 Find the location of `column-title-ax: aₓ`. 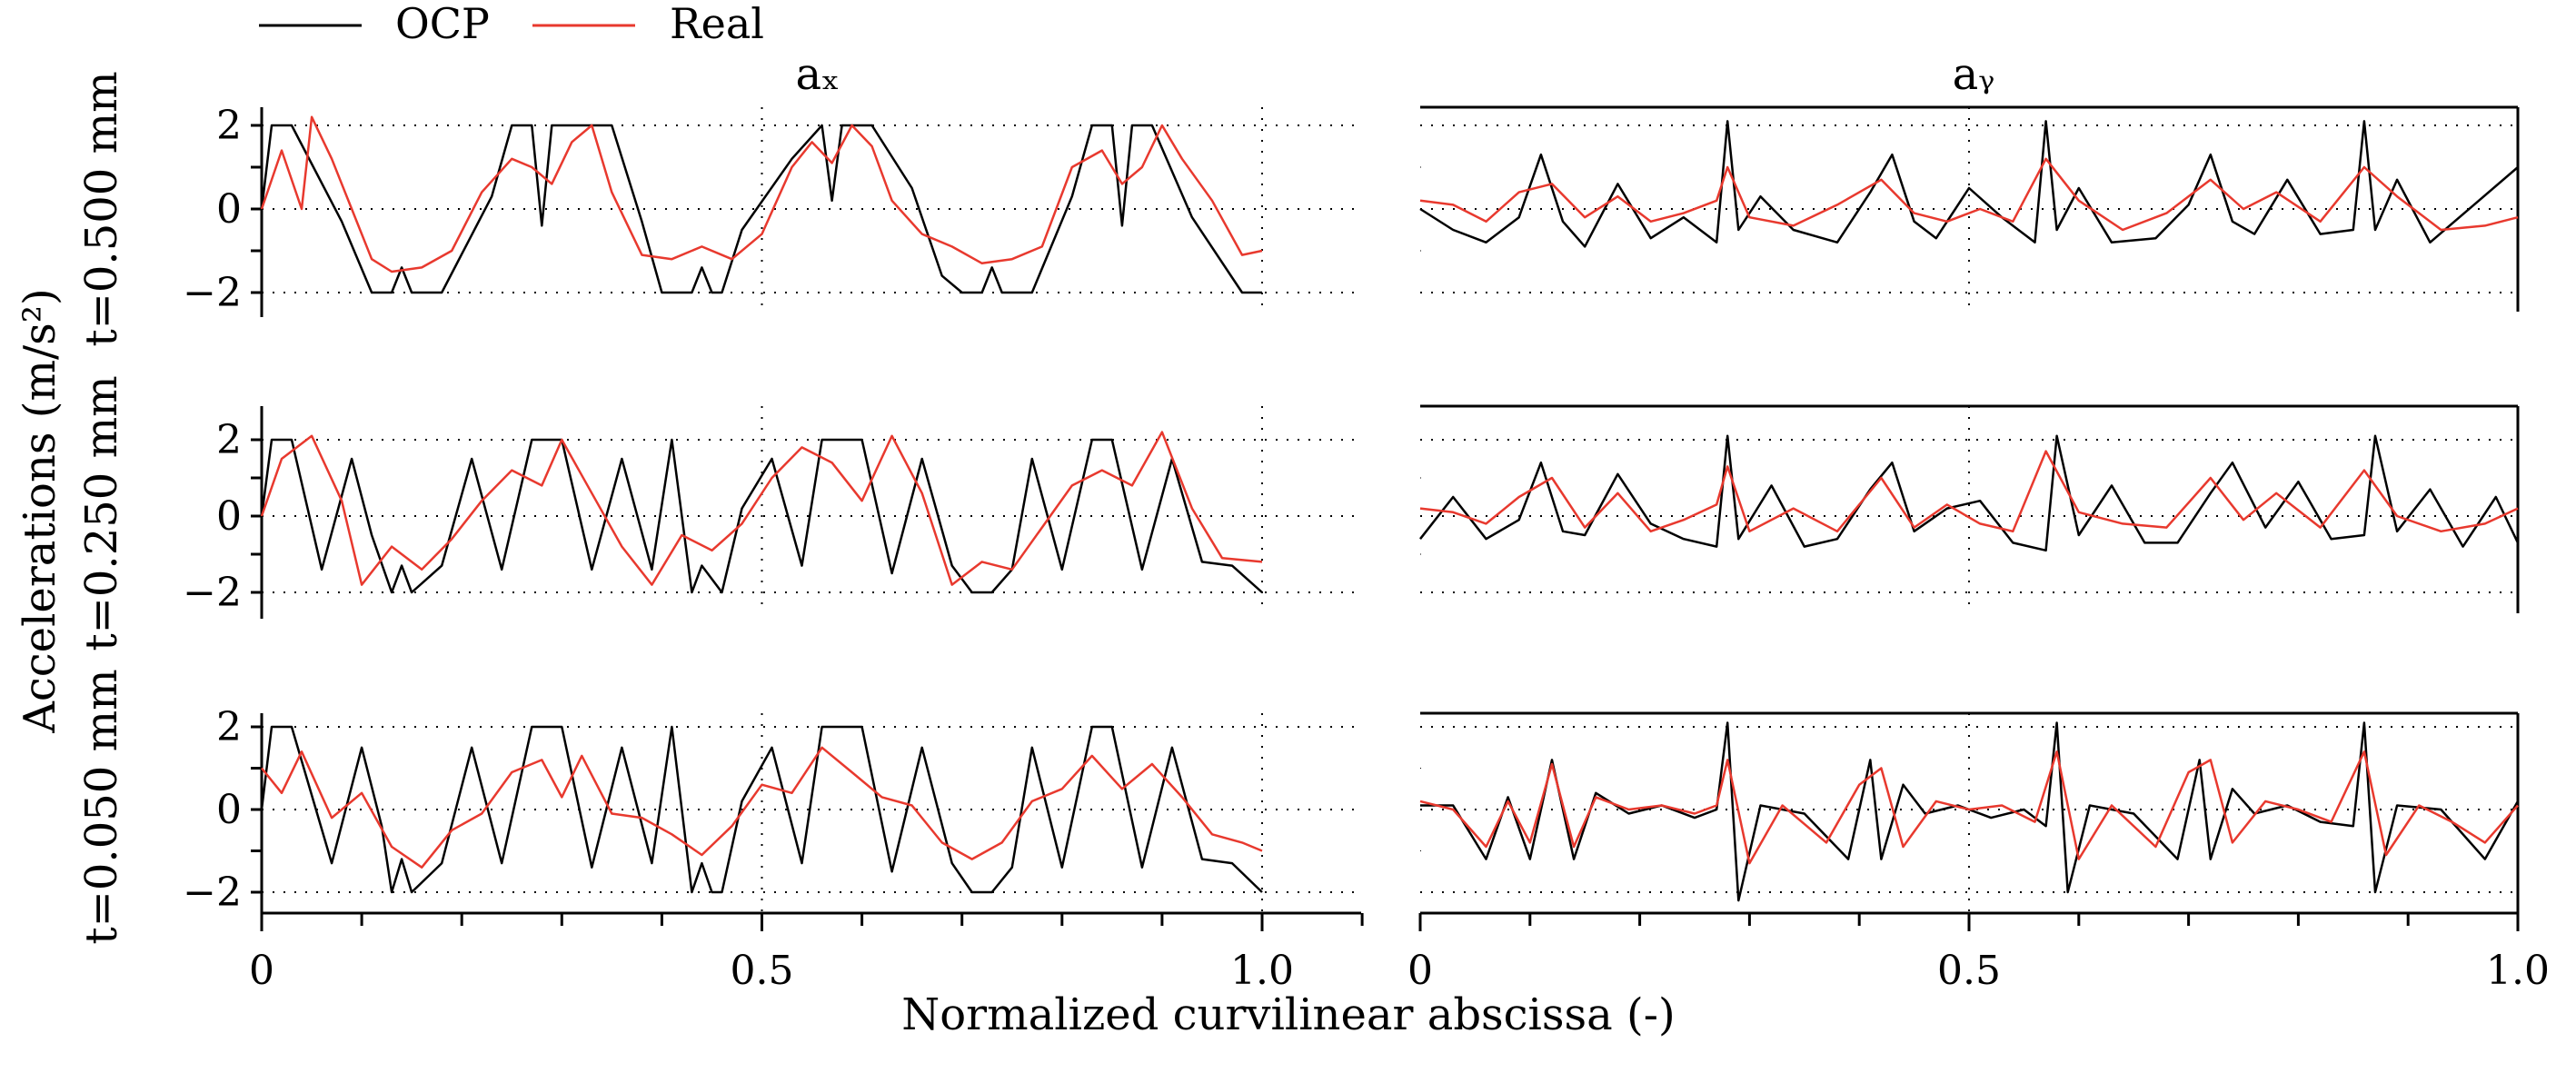

column-title-ax: aₓ is located at coordinates (818, 75).